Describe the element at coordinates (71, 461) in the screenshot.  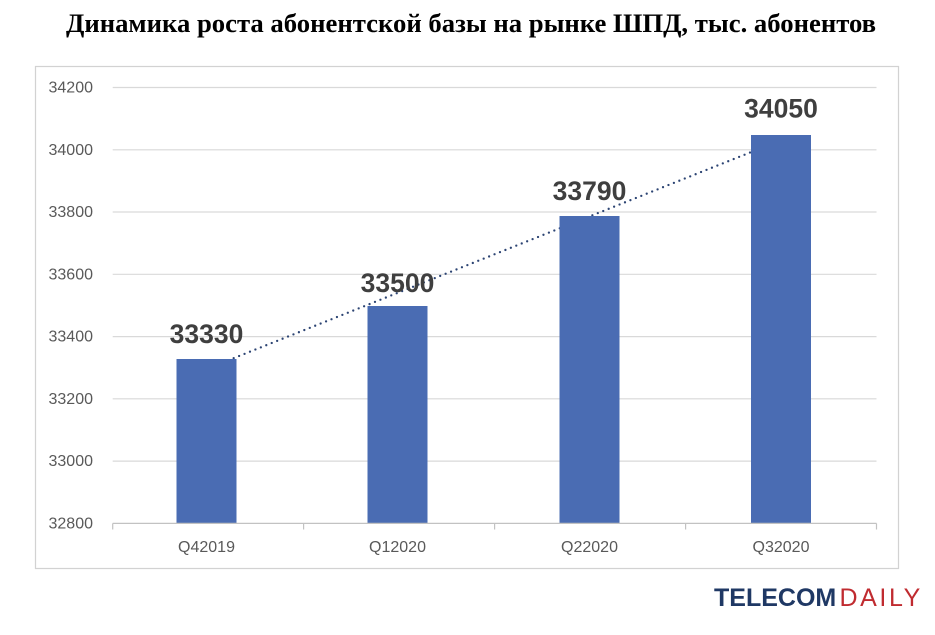
I see `svg-text: 33000` at that location.